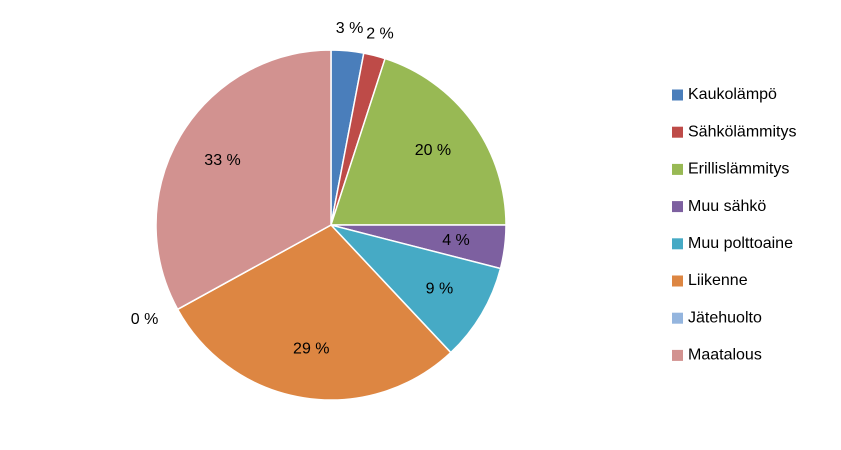 The height and width of the screenshot is (450, 841). What do you see at coordinates (742, 131) in the screenshot?
I see `legend-label: Sähkölämmitys` at bounding box center [742, 131].